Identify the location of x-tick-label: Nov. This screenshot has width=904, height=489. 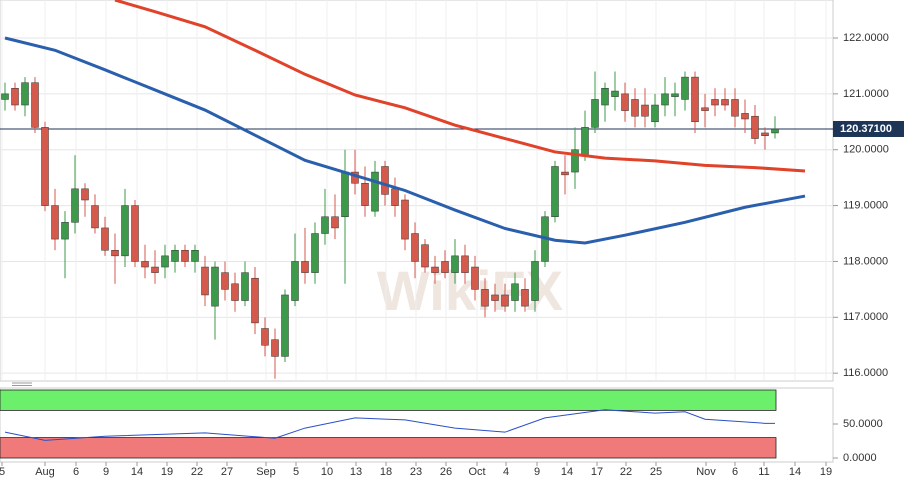
(706, 472).